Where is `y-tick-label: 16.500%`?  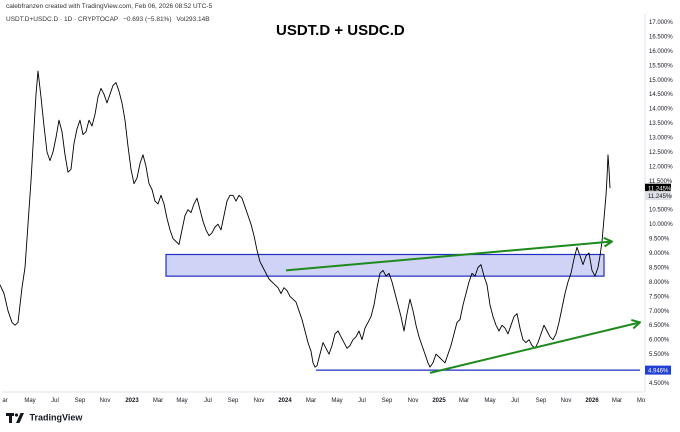
y-tick-label: 16.500% is located at coordinates (661, 37).